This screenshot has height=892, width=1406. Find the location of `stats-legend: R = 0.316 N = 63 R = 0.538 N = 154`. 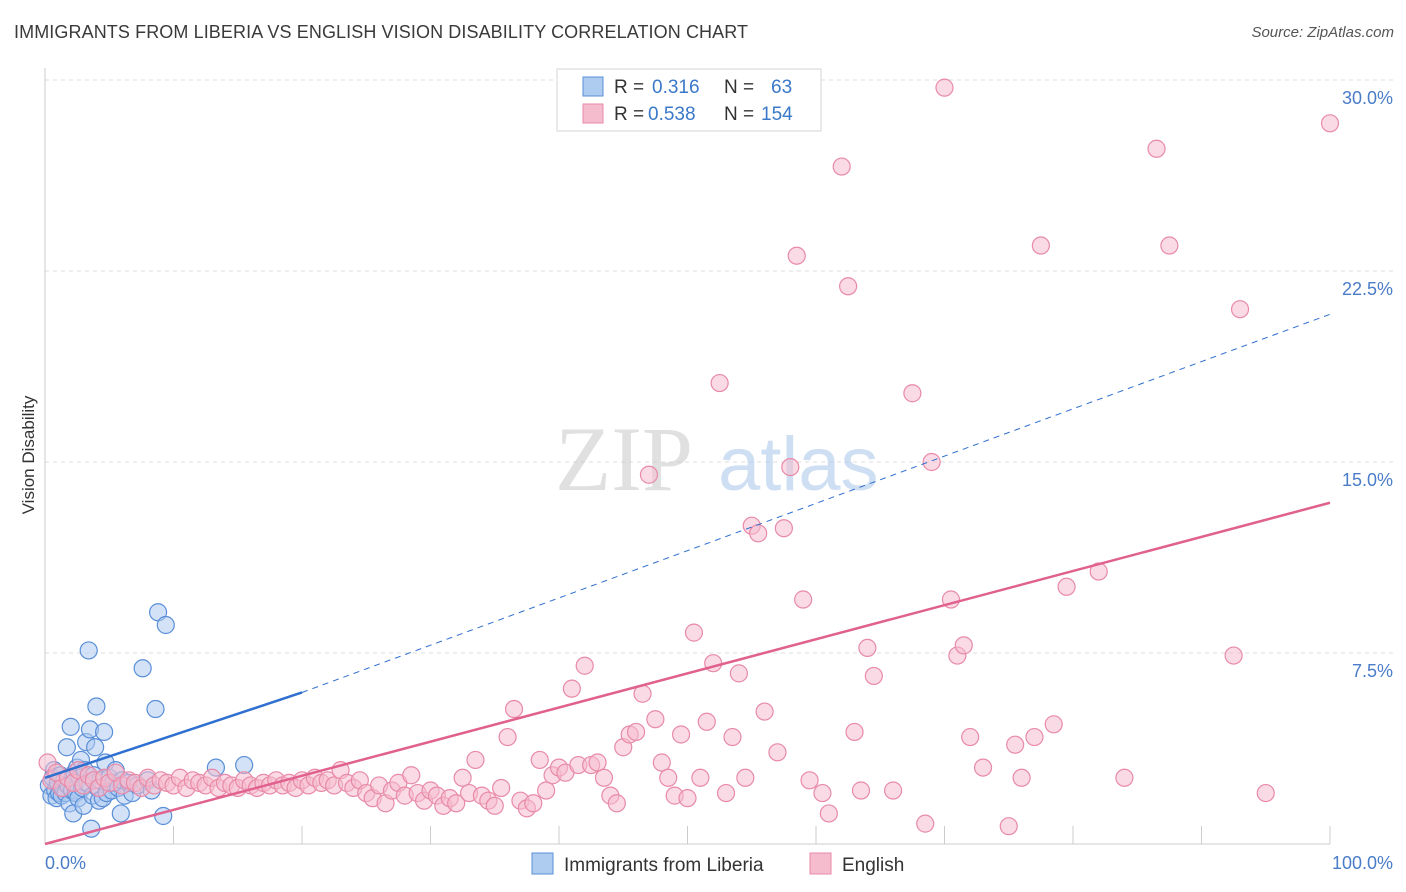

stats-legend: R = 0.316 N = 63 R = 0.538 N = 154 is located at coordinates (689, 100).